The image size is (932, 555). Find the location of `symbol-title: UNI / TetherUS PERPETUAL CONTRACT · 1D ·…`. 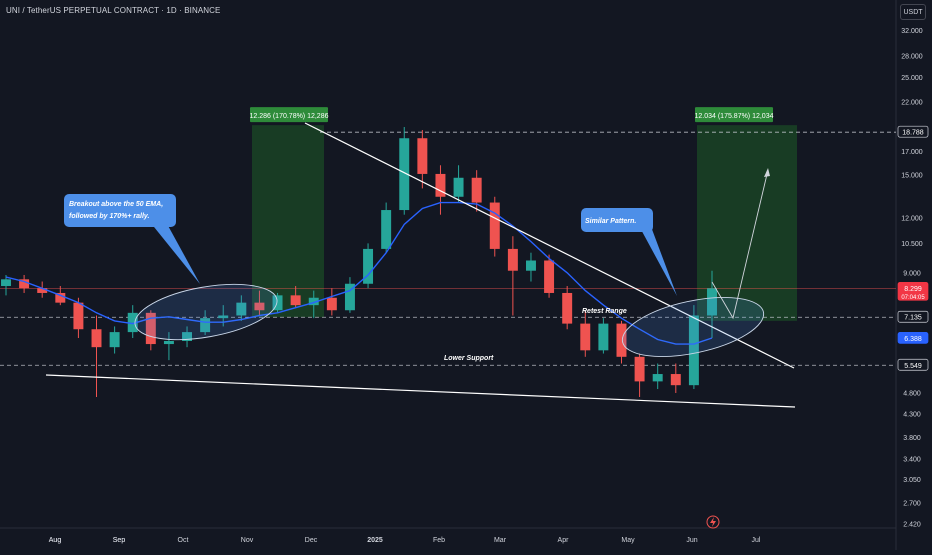

symbol-title: UNI / TetherUS PERPETUAL CONTRACT · 1D ·… is located at coordinates (113, 10).